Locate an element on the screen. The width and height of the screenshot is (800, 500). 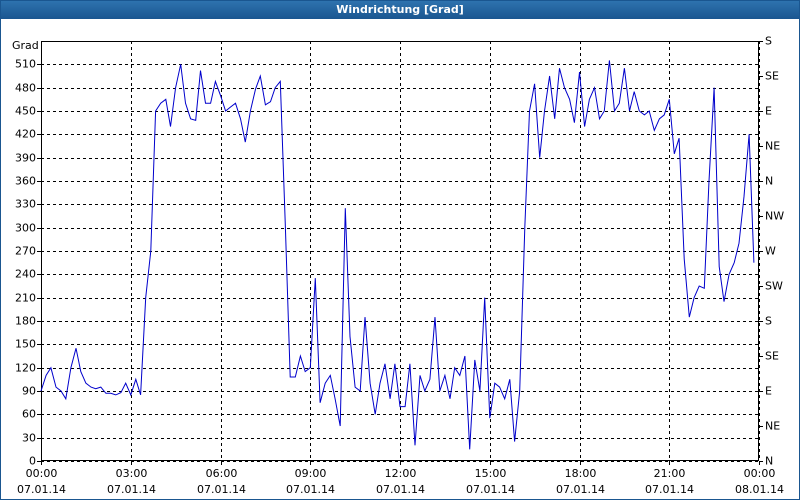
y-tick-label: 0 is located at coordinates (32, 461).